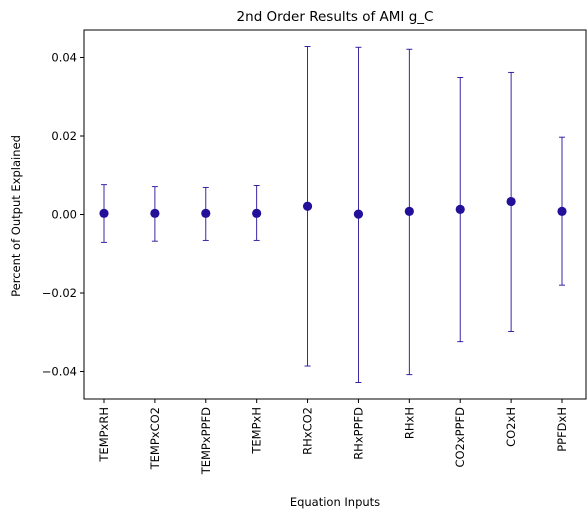  What do you see at coordinates (562, 429) in the screenshot?
I see `x-tick-label: PPFDxH` at bounding box center [562, 429].